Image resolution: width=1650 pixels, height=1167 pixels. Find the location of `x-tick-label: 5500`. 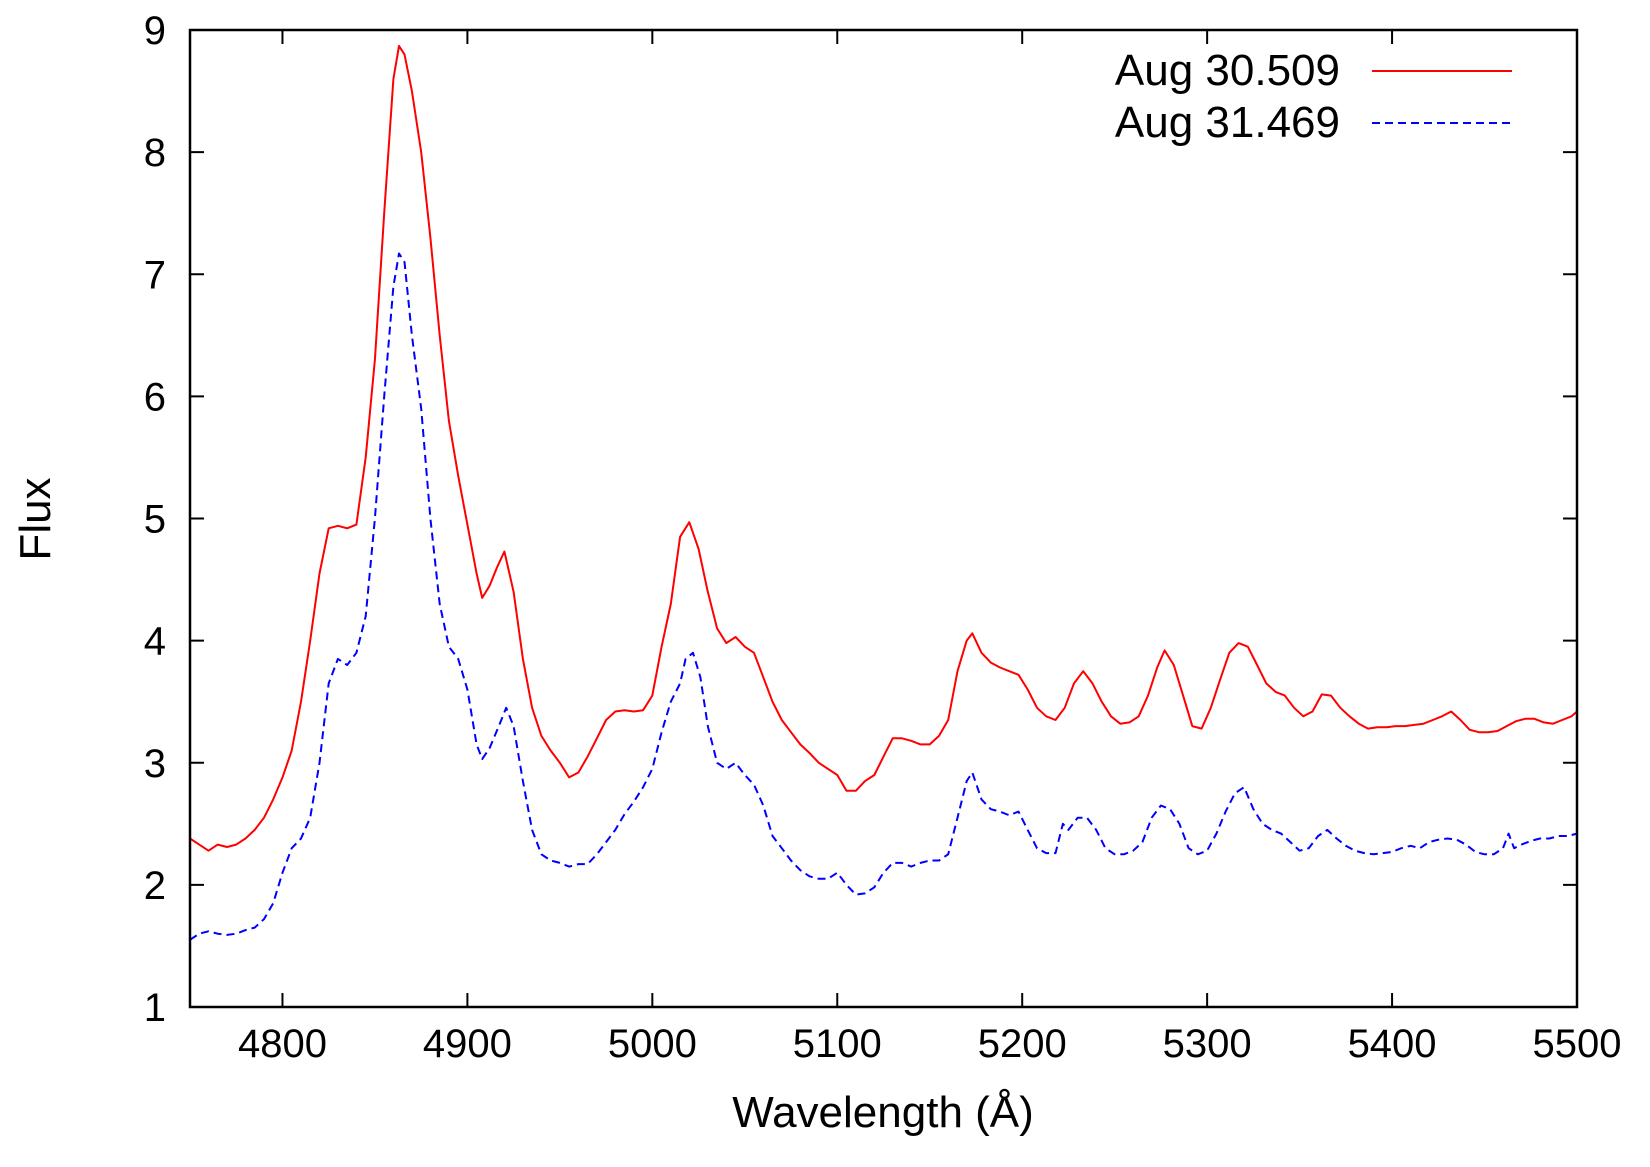

x-tick-label: 5500 is located at coordinates (1577, 1044).